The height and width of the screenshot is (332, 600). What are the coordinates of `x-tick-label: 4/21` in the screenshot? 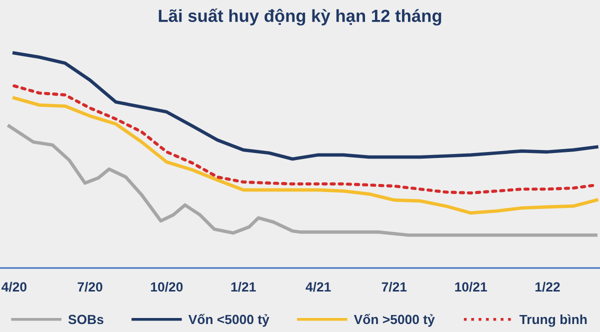 It's located at (318, 287).